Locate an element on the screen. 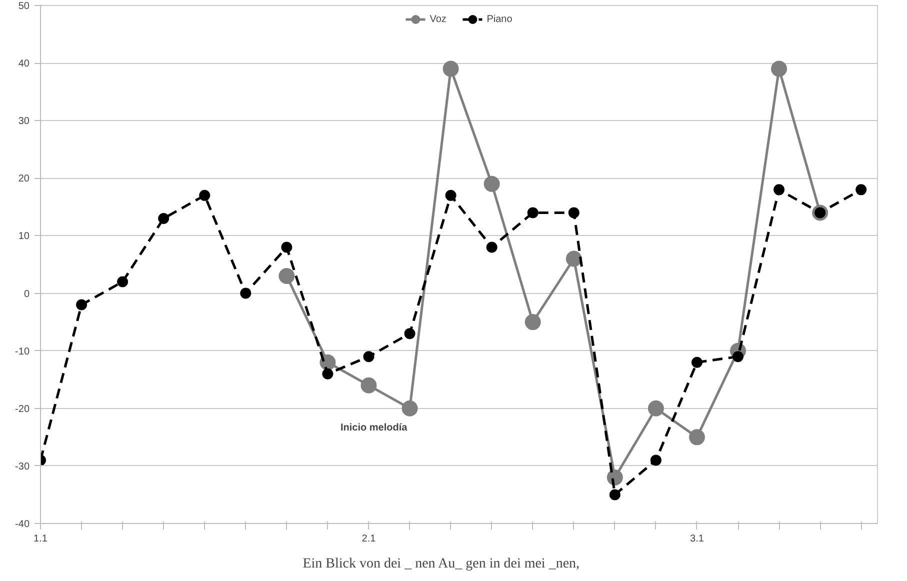 The image size is (907, 581). y-tick-label: -30 is located at coordinates (22, 466).